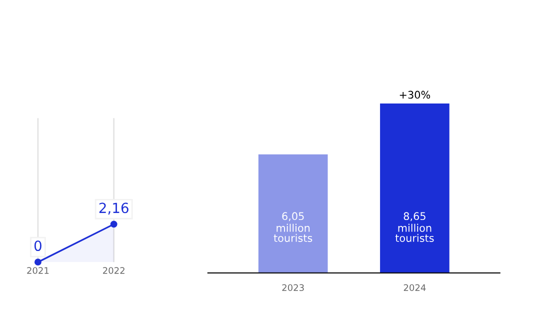 The image size is (556, 320). I want to click on x-tick-label: 2022, so click(113, 270).